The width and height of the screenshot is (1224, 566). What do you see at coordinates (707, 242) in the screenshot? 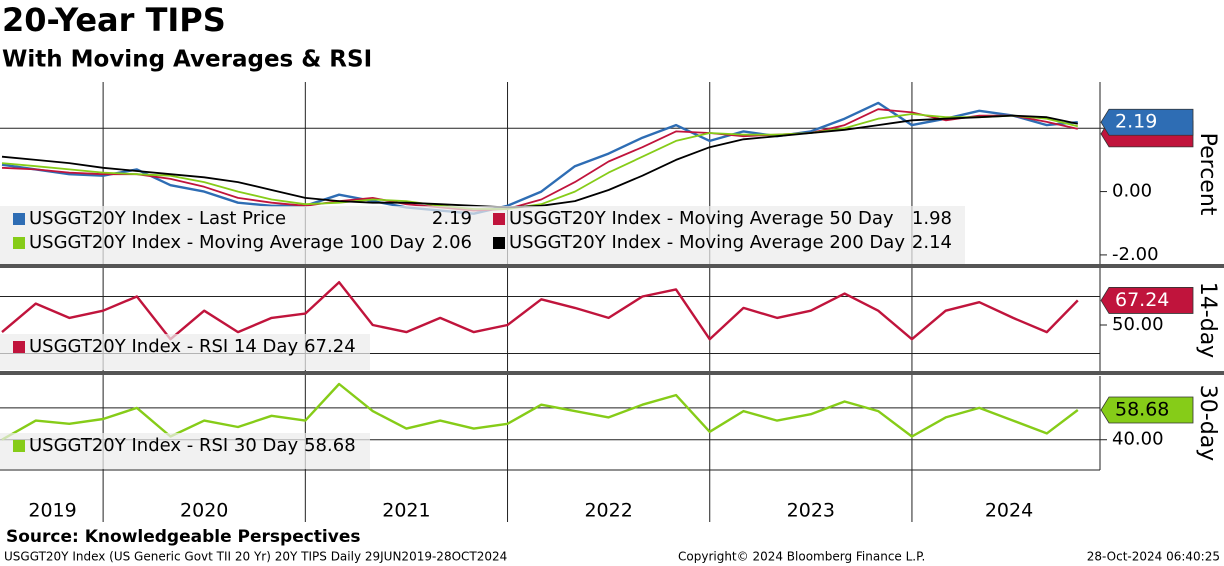
I see `legend-label: USGGT20Y Index - Moving Average 200 Day` at bounding box center [707, 242].